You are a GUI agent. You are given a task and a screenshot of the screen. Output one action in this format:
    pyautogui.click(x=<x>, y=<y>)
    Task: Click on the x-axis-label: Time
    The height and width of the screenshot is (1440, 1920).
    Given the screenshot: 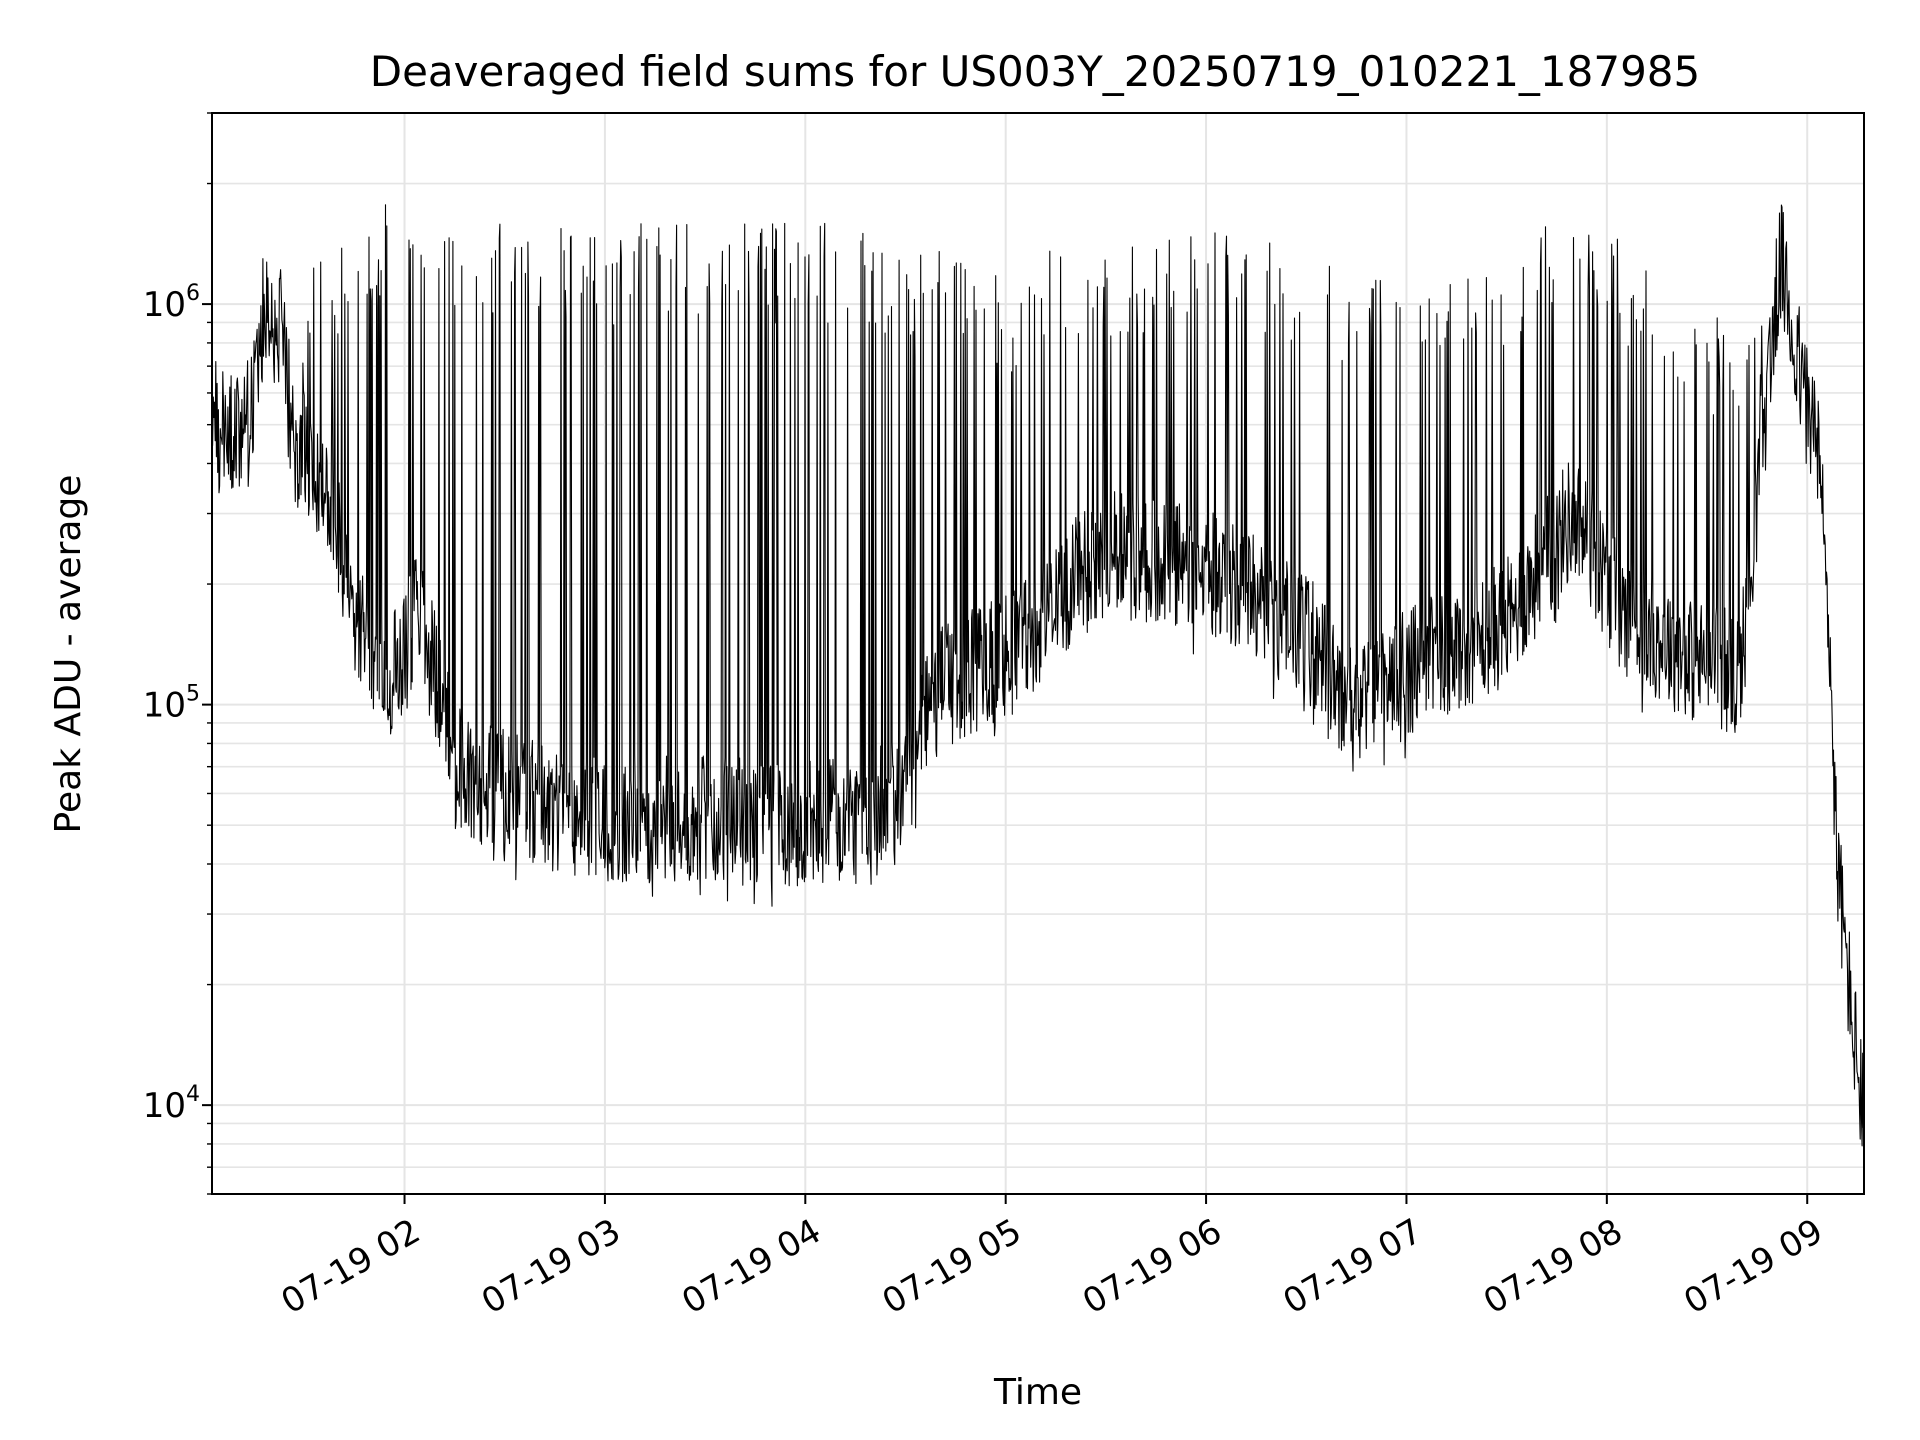 What is the action you would take?
    pyautogui.click(x=1037, y=1392)
    